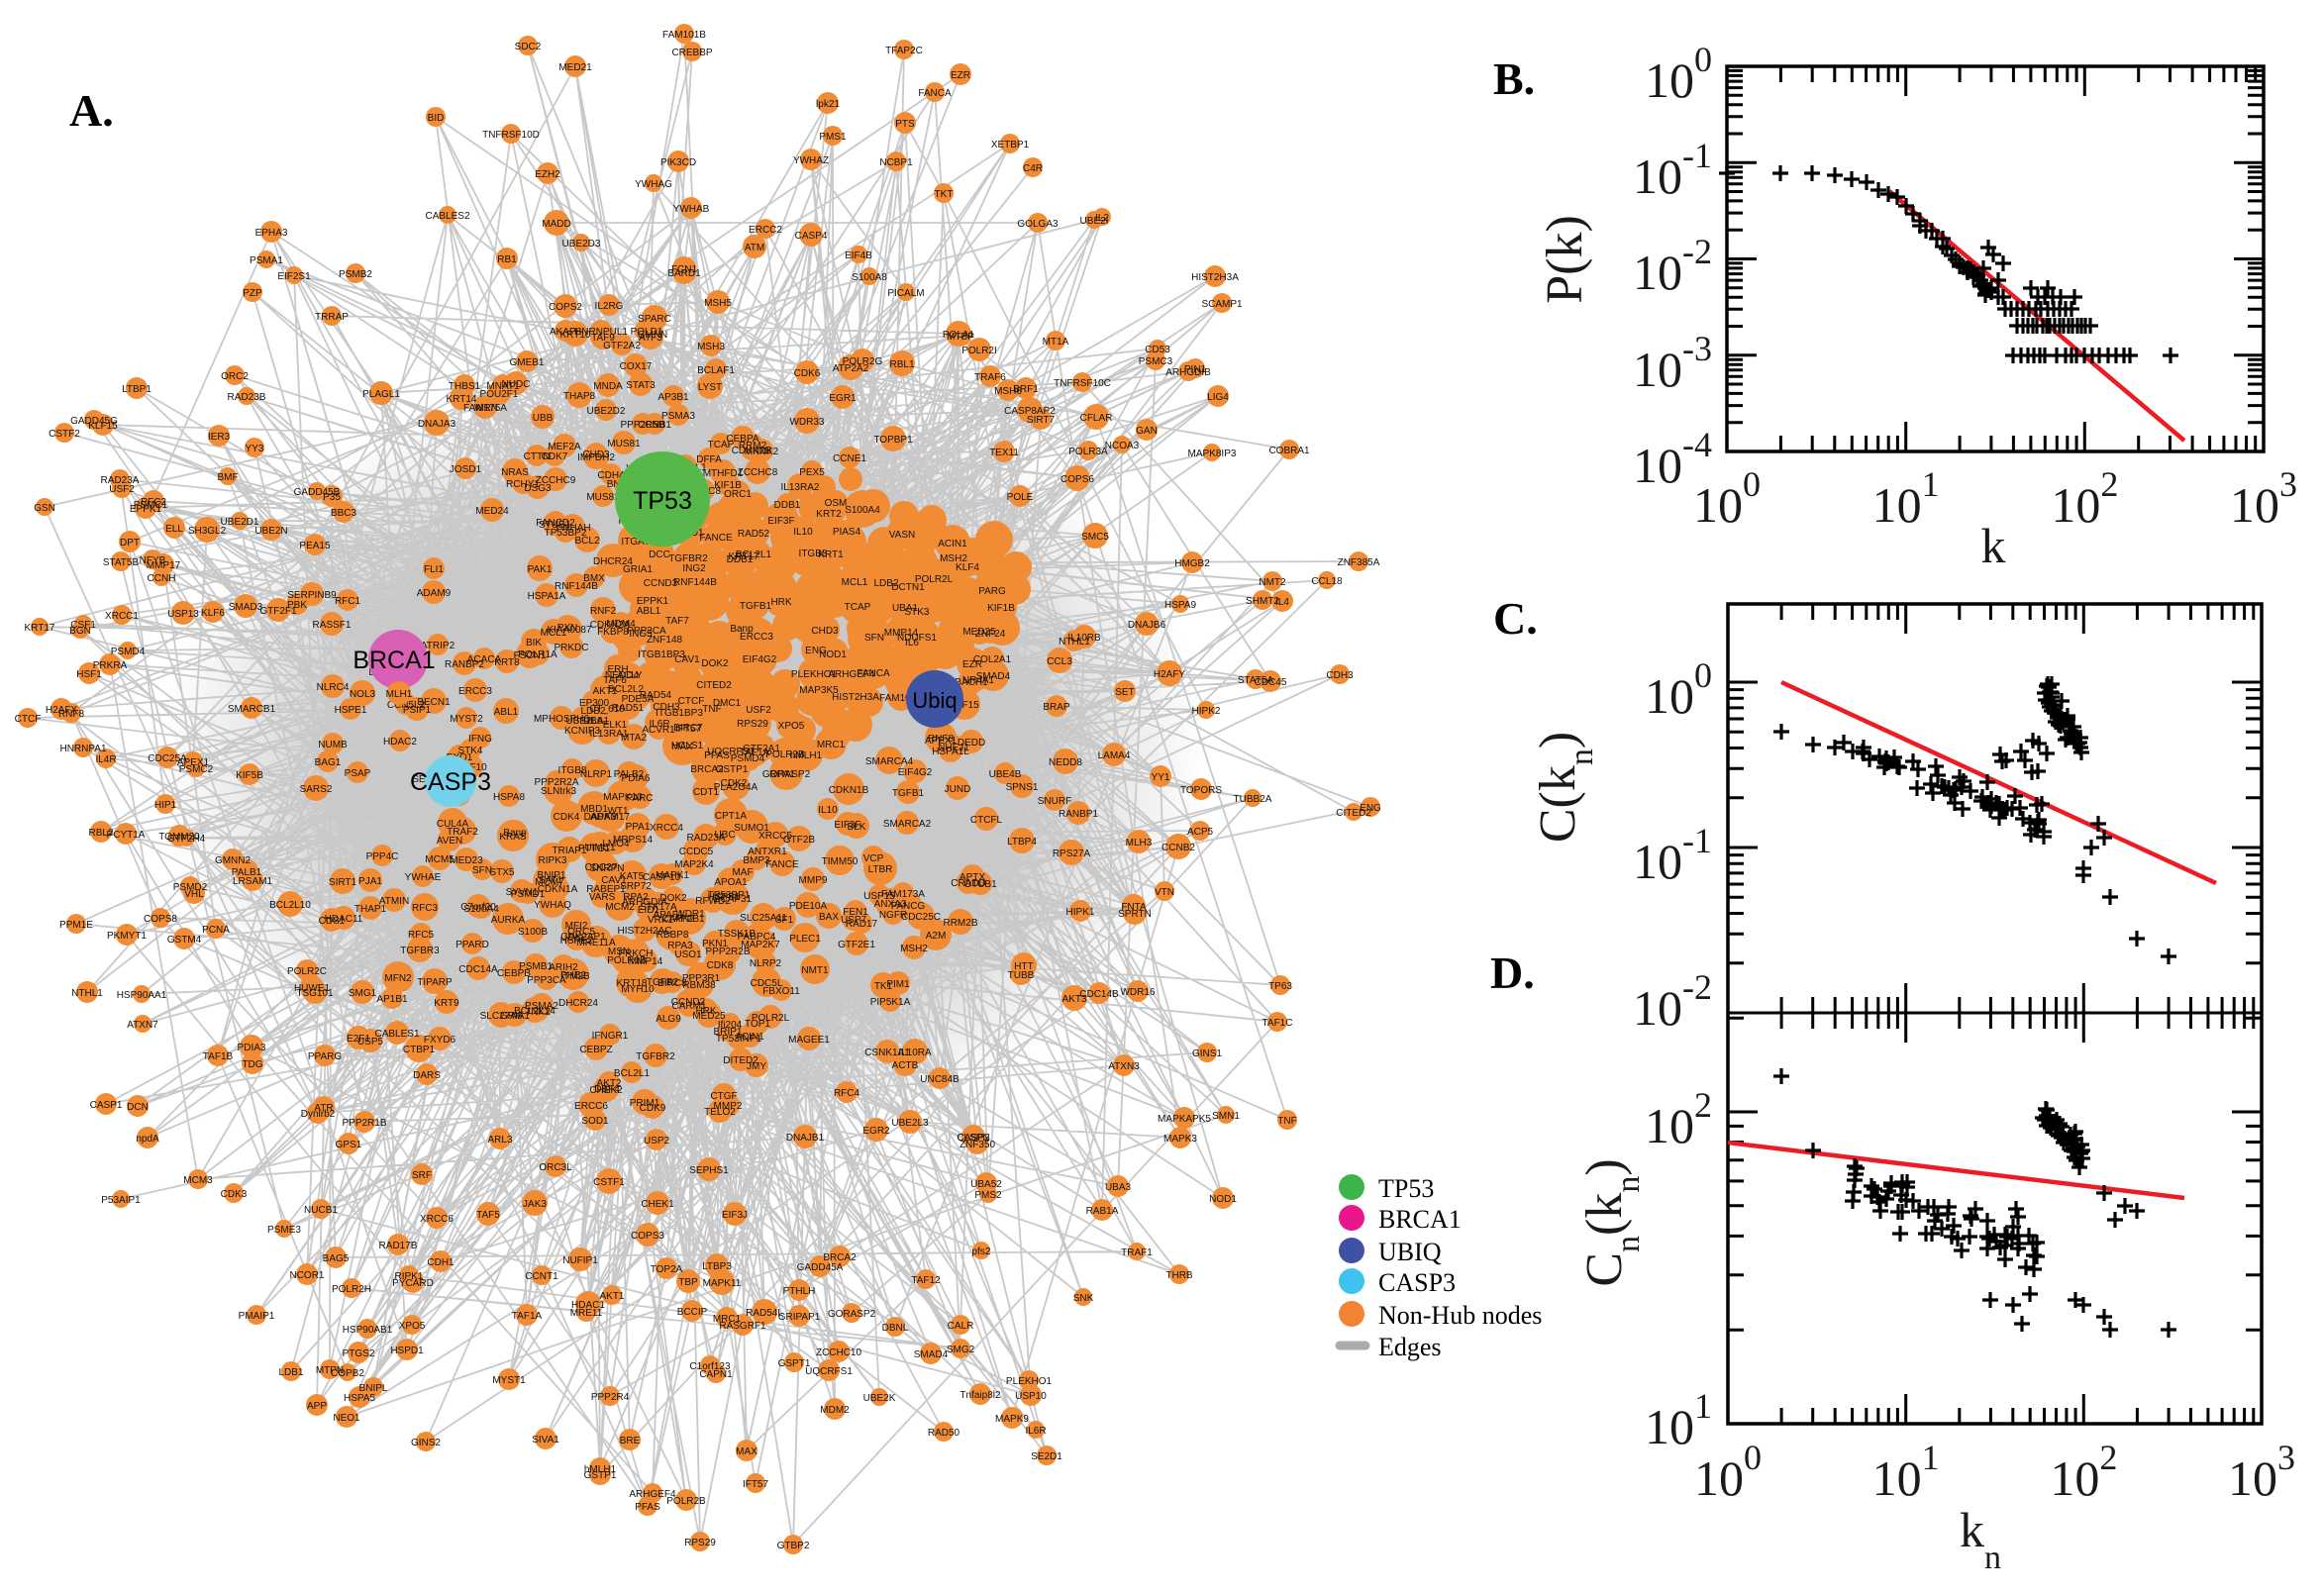 This screenshot has width=2323, height=1596. Describe the element at coordinates (485, 408) in the screenshot. I see `svg-text: FAM175A` at that location.